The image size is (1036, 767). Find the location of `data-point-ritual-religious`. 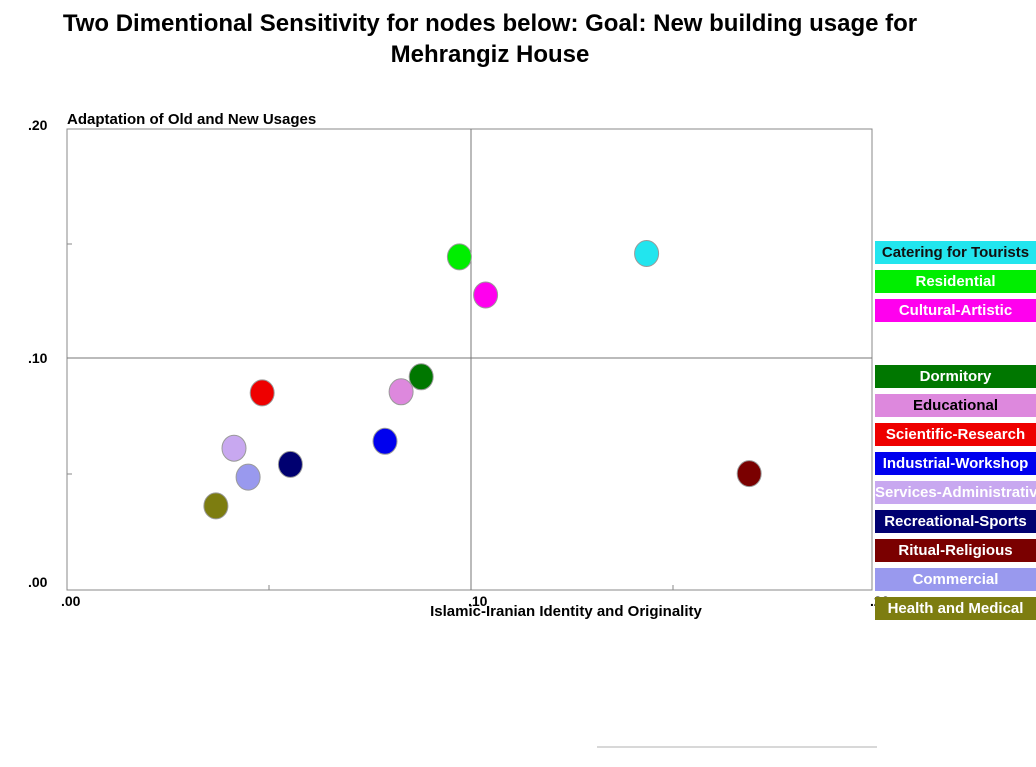

data-point-ritual-religious is located at coordinates (749, 474).